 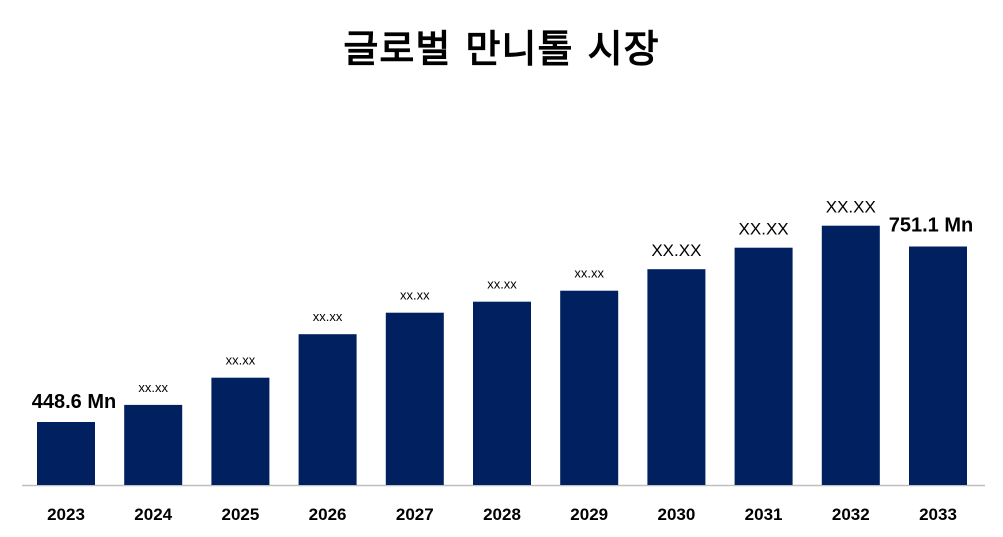 What do you see at coordinates (589, 514) in the screenshot?
I see `x-tick-2029: 2029` at bounding box center [589, 514].